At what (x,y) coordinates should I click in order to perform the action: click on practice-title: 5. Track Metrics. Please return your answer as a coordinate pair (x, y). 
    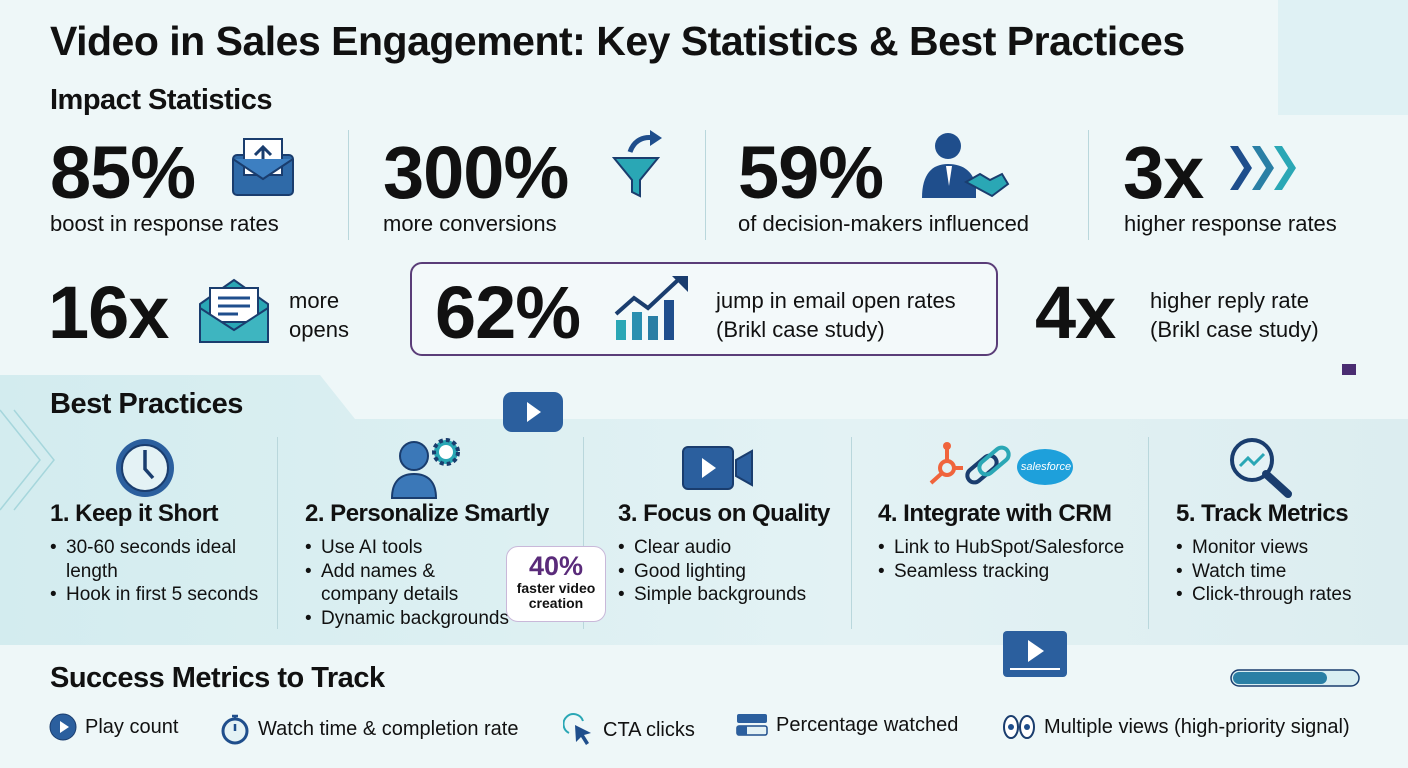
    Looking at the image, I should click on (1262, 513).